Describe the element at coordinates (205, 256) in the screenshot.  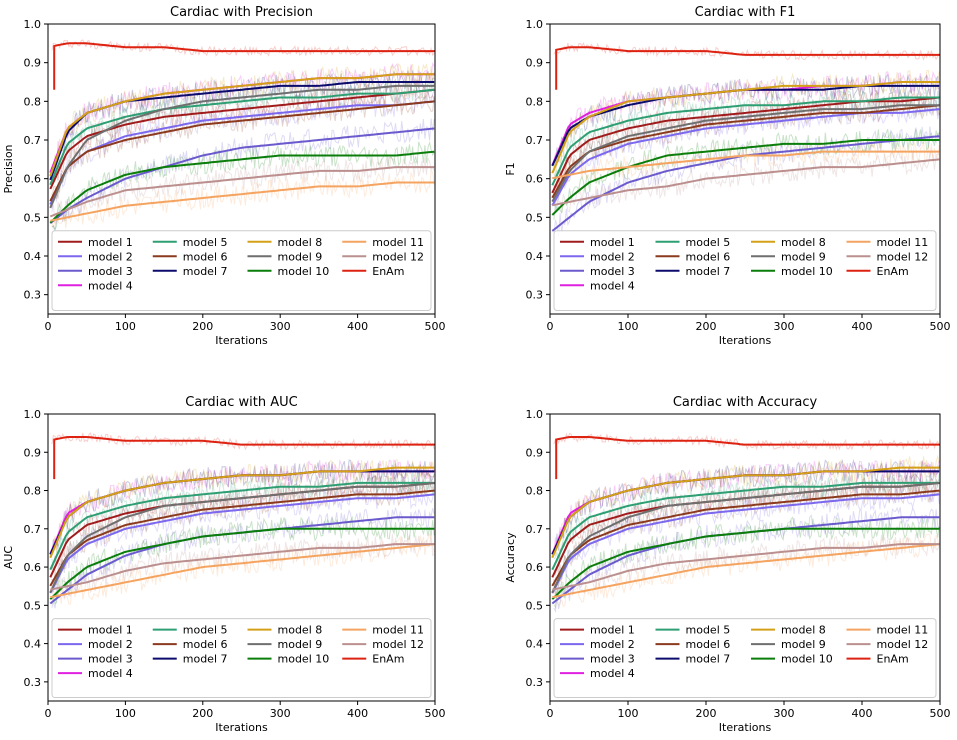
I see `legend-label: model 6` at that location.